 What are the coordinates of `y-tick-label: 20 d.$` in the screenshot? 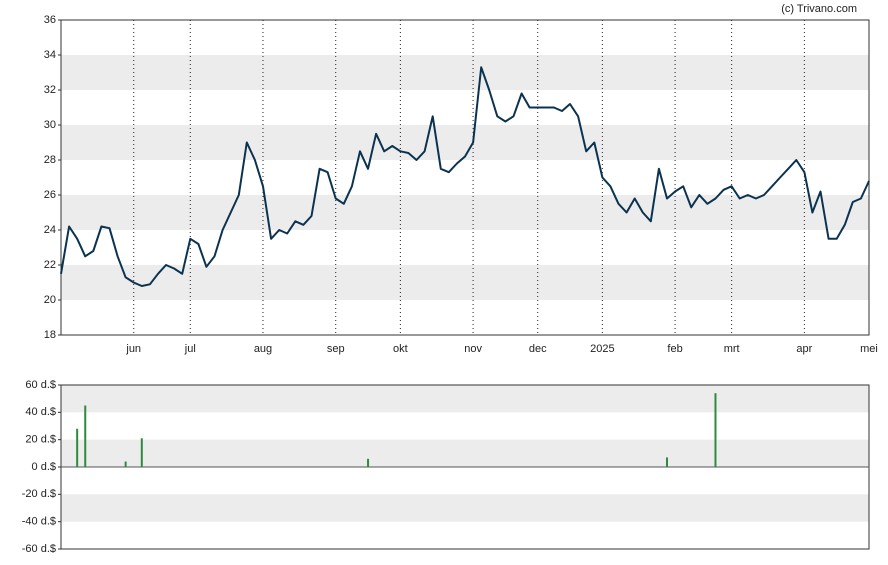 It's located at (40, 440).